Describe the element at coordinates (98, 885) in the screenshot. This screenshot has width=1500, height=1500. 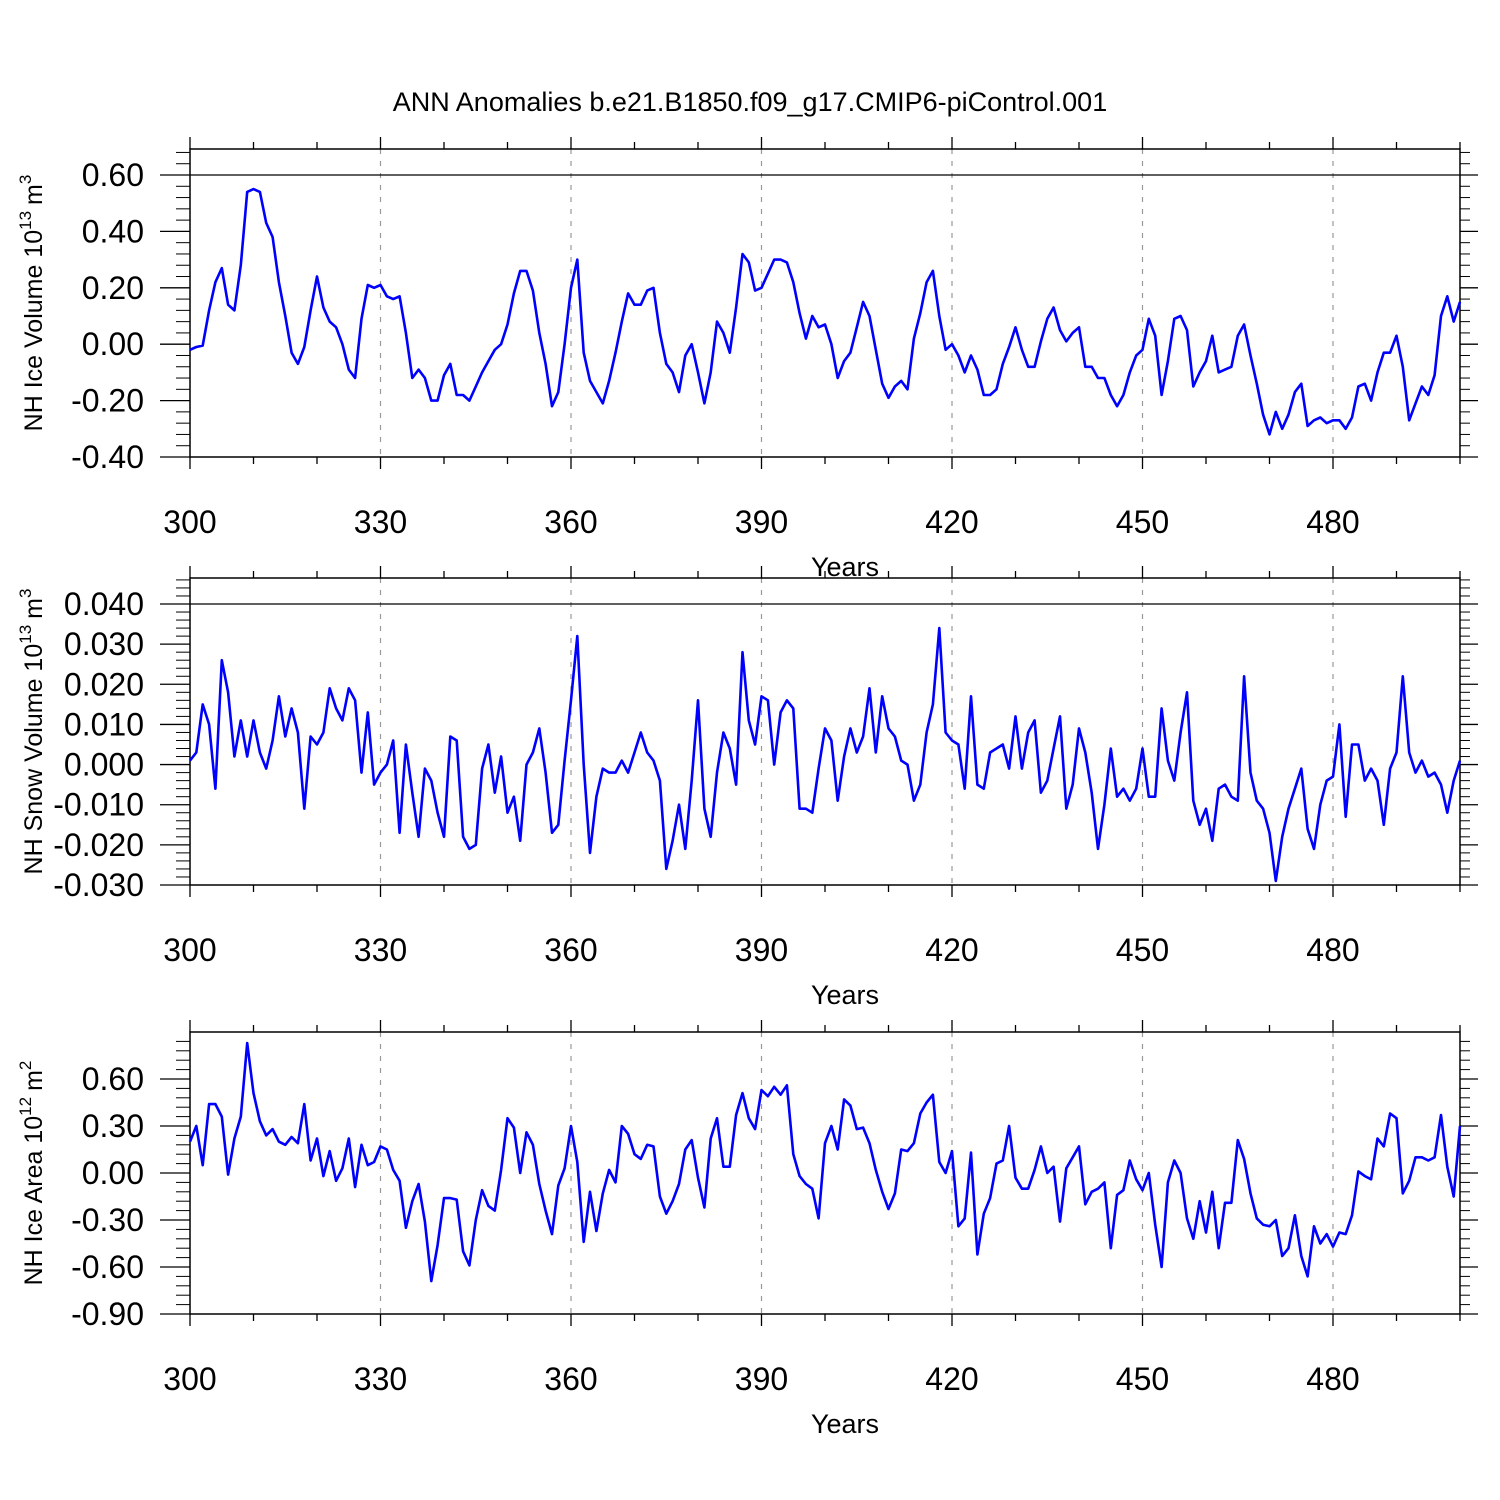
I see `y-tick-label: -0.030` at that location.